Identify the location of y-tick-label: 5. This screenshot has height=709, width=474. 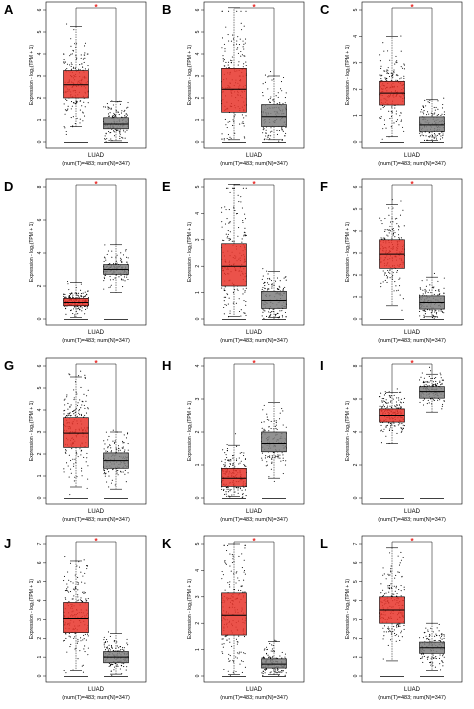
(356, 581).